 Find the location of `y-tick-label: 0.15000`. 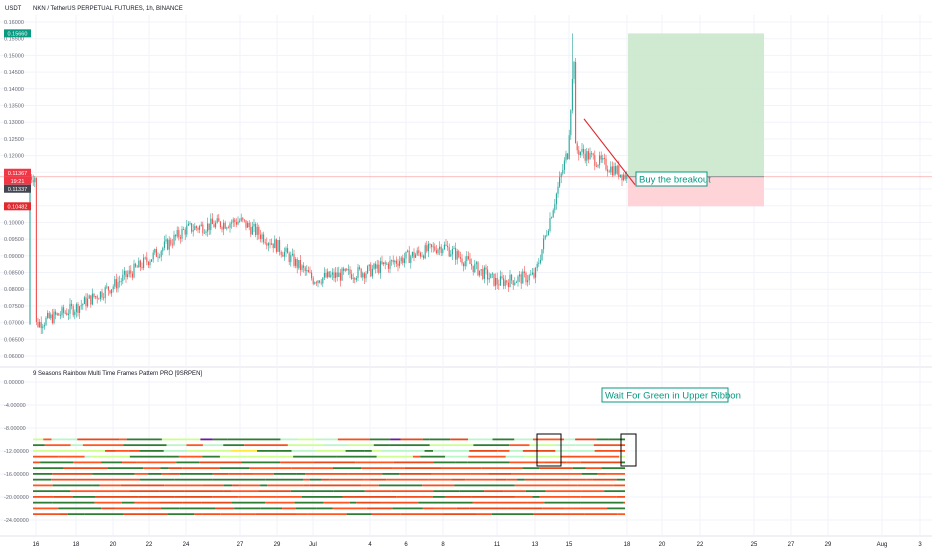

y-tick-label: 0.15000 is located at coordinates (14, 56).